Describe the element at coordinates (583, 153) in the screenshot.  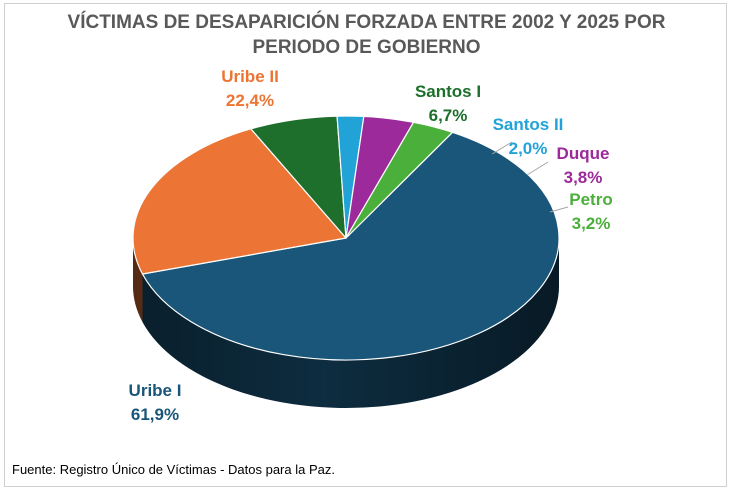
I see `slice-label-duque: Duque` at that location.